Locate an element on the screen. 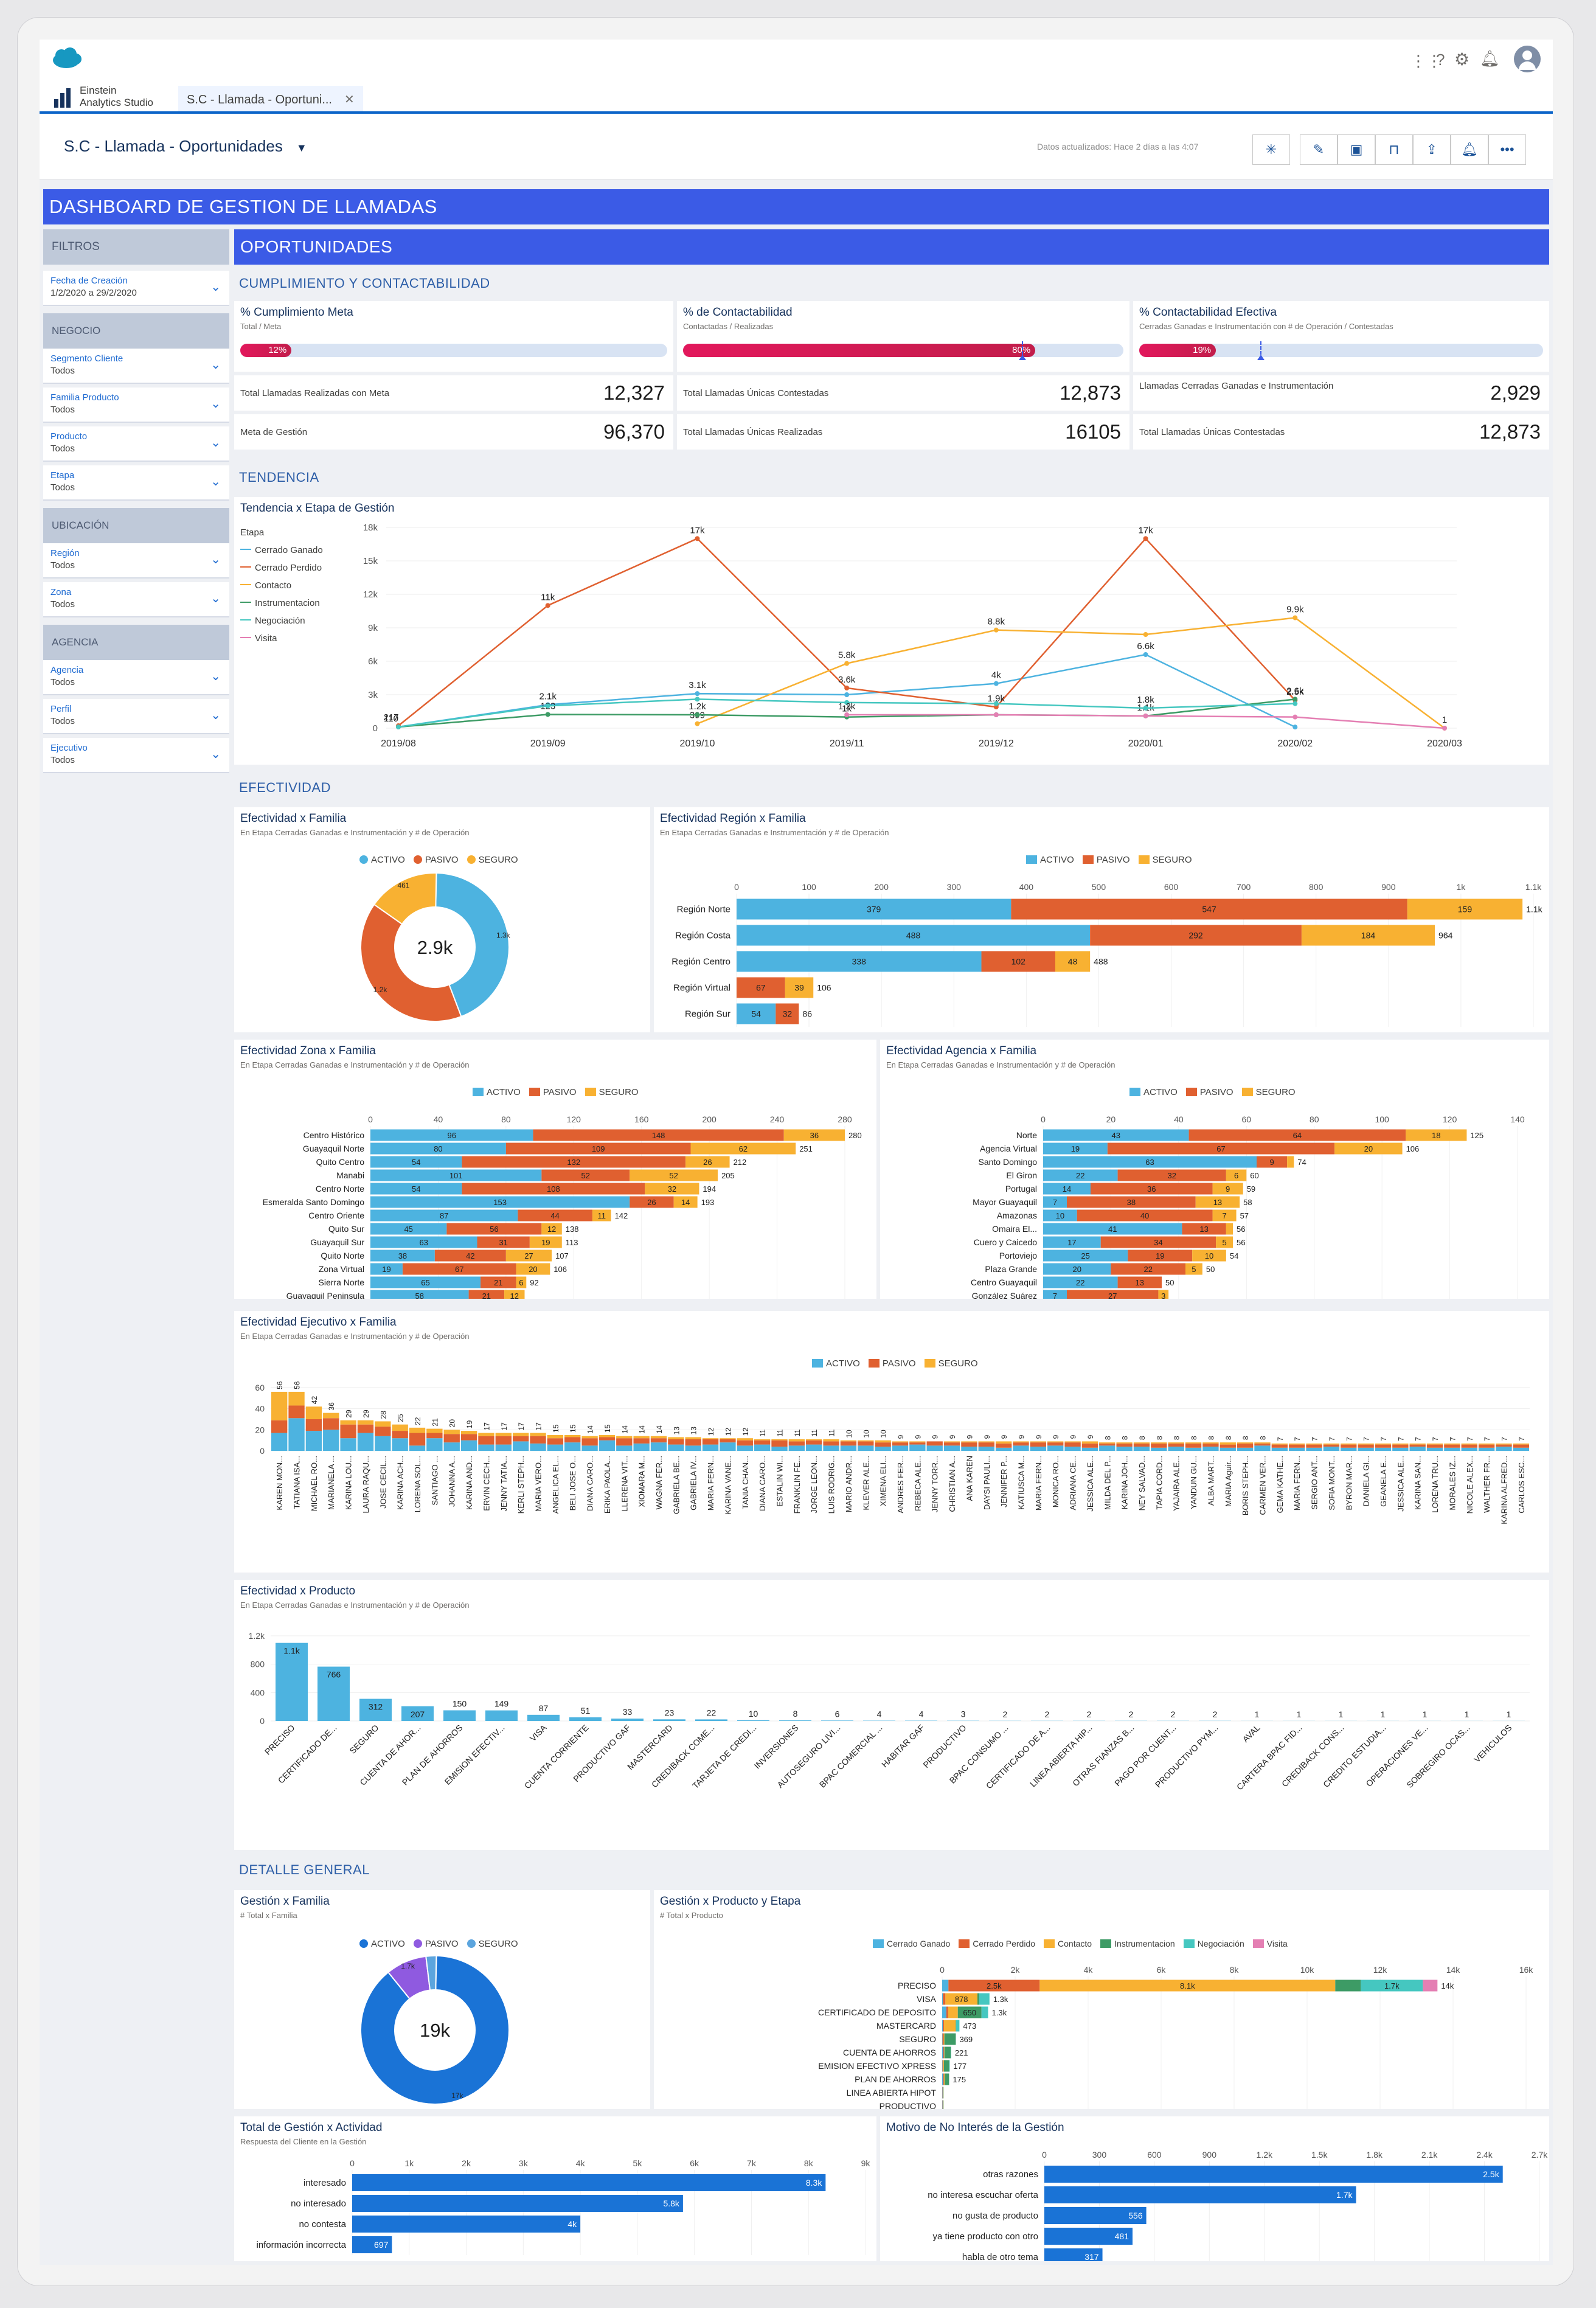 The width and height of the screenshot is (1596, 2308). save-button: ▣ is located at coordinates (1356, 149).